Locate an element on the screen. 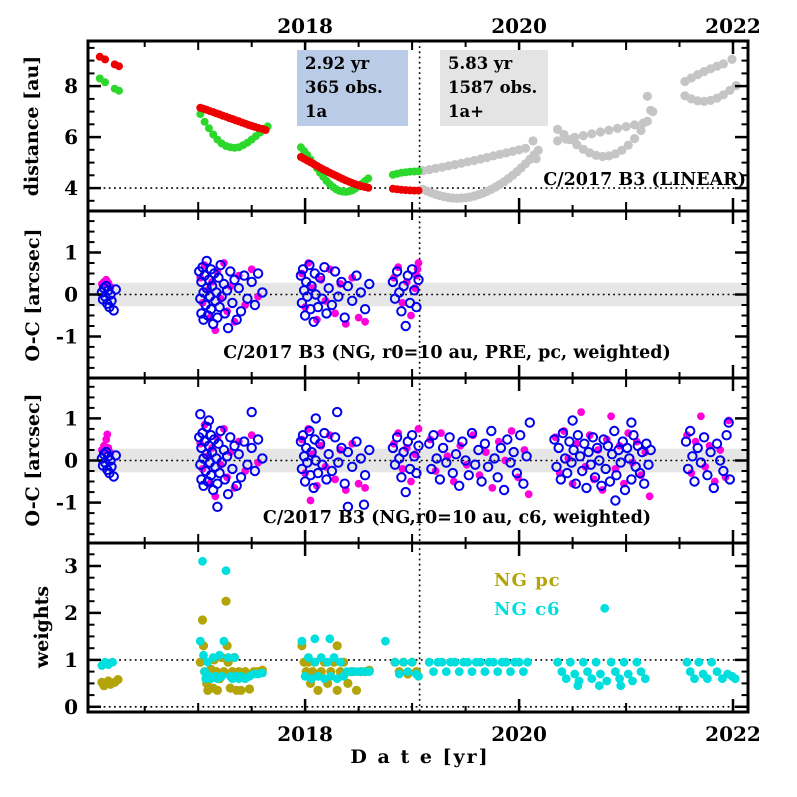  y-axis-title-distance: distance [au] is located at coordinates (32, 126).